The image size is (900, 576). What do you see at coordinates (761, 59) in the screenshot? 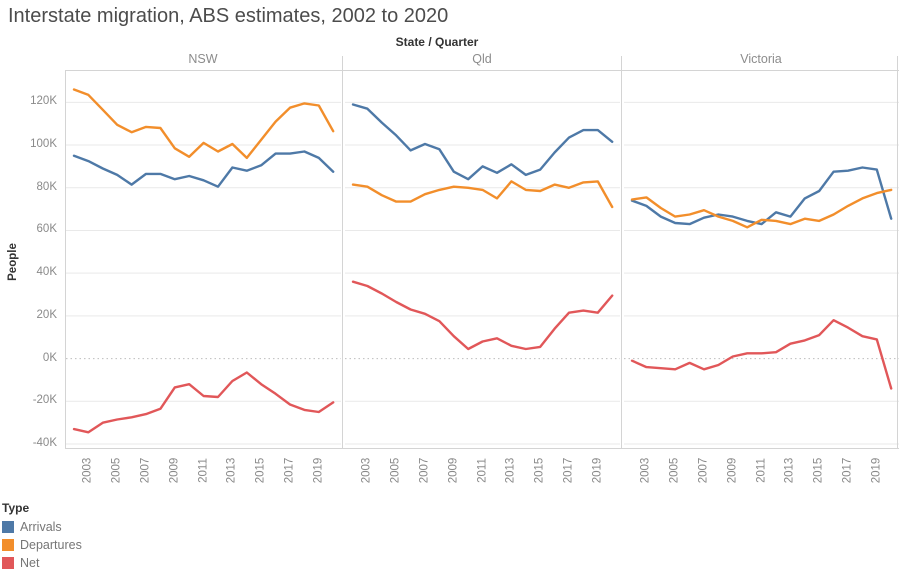
I see `panel-label-victoria: Victoria` at bounding box center [761, 59].